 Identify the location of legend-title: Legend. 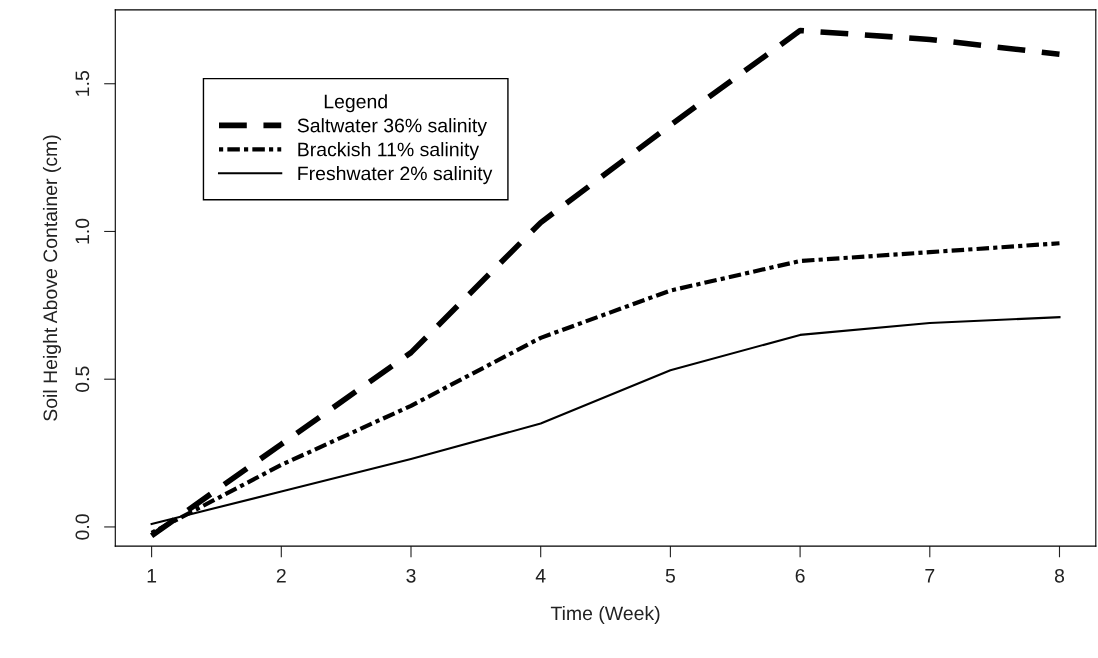
(355, 103).